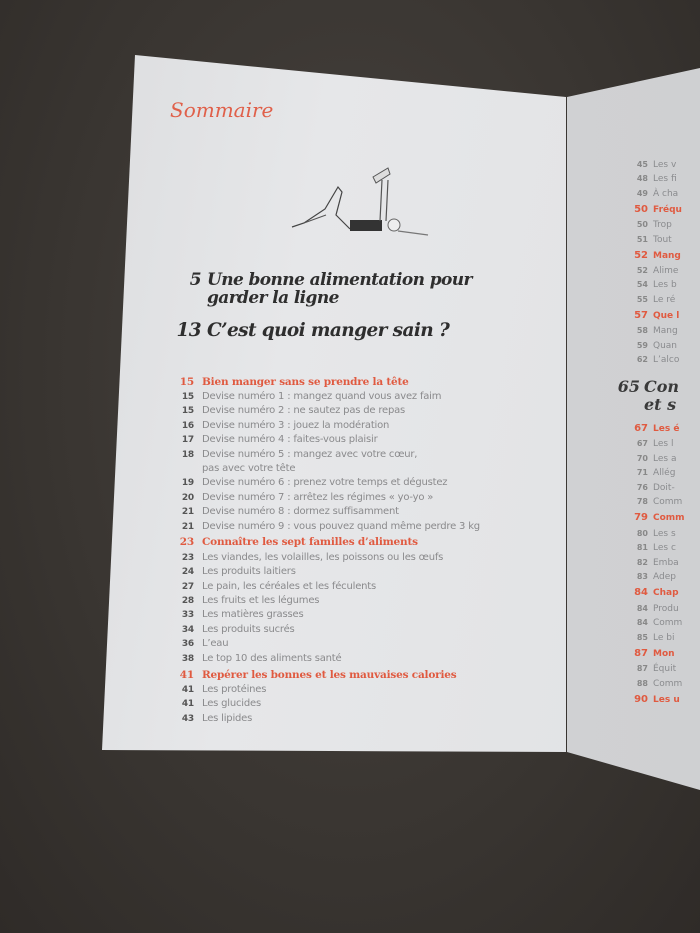  I want to click on toc-entry: 76 Doit-, so click(651, 488).